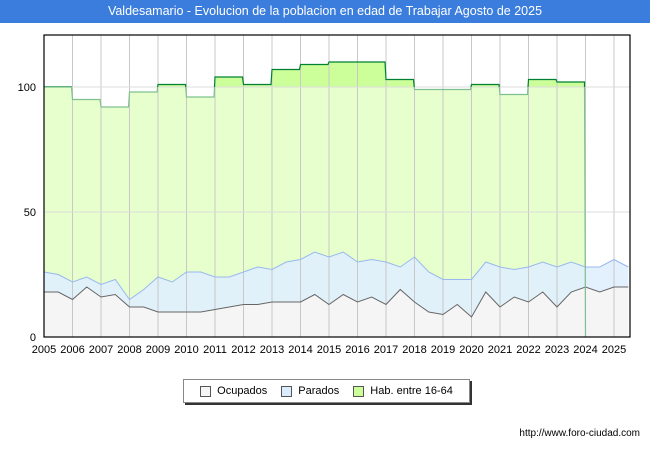  Describe the element at coordinates (206, 391) in the screenshot. I see `legend-swatch-ocupados` at that location.